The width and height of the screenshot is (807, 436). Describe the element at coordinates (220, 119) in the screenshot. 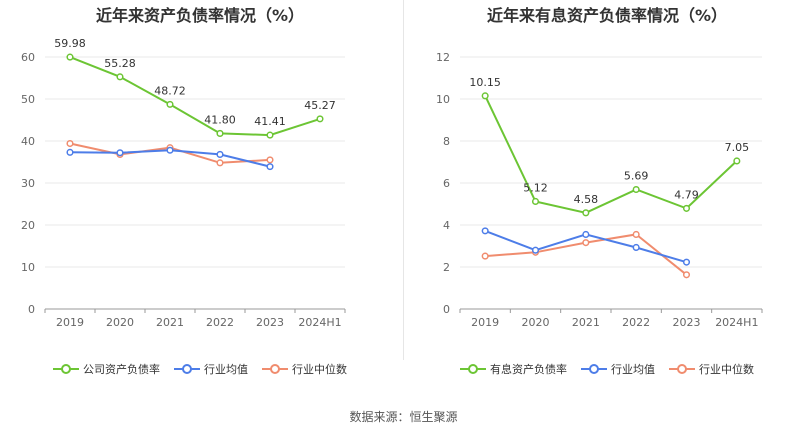

I see `data-label: 41.80` at that location.